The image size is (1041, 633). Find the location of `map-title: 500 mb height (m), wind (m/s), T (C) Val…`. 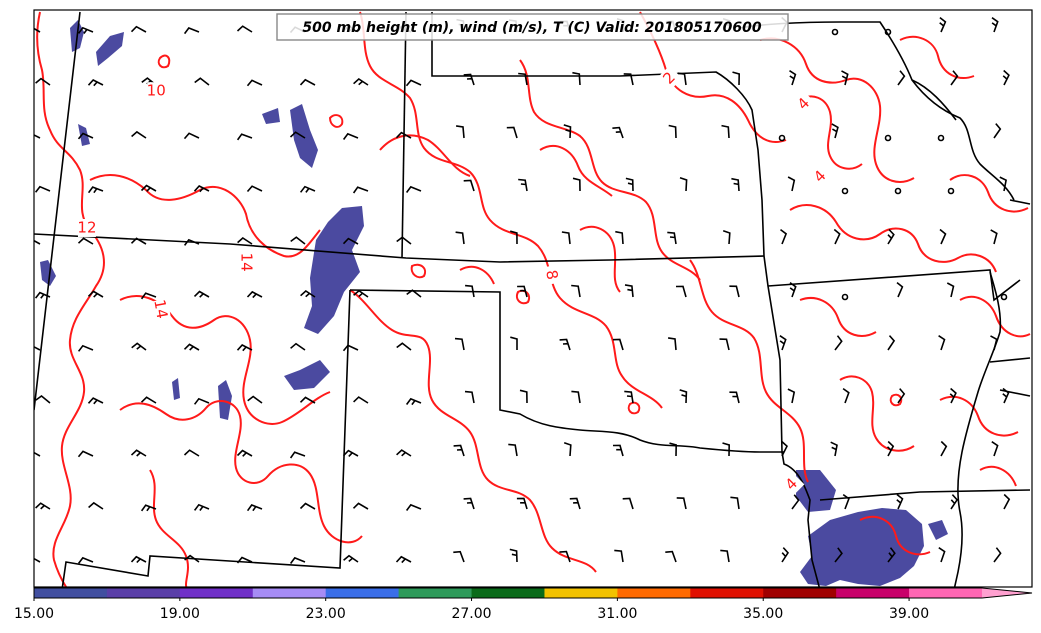

map-title: 500 mb height (m), wind (m/s), T (C) Val… is located at coordinates (531, 28).